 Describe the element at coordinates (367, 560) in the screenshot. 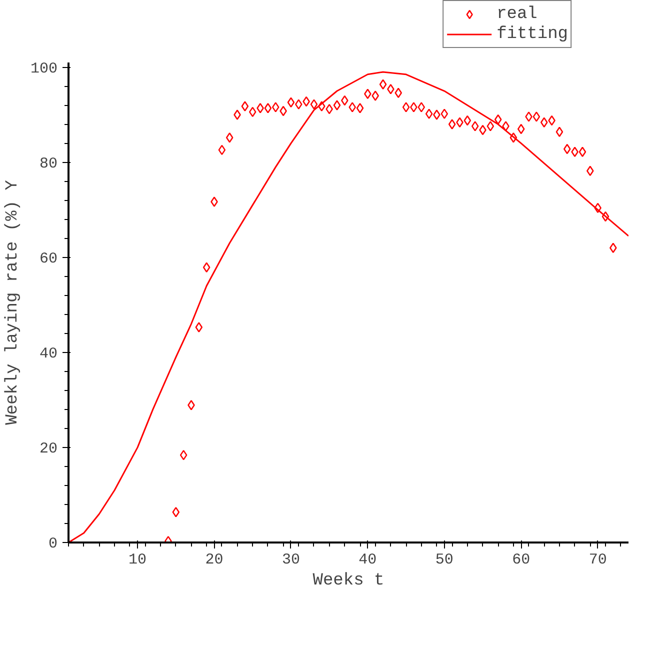

I see `x-tick-label: 40` at that location.